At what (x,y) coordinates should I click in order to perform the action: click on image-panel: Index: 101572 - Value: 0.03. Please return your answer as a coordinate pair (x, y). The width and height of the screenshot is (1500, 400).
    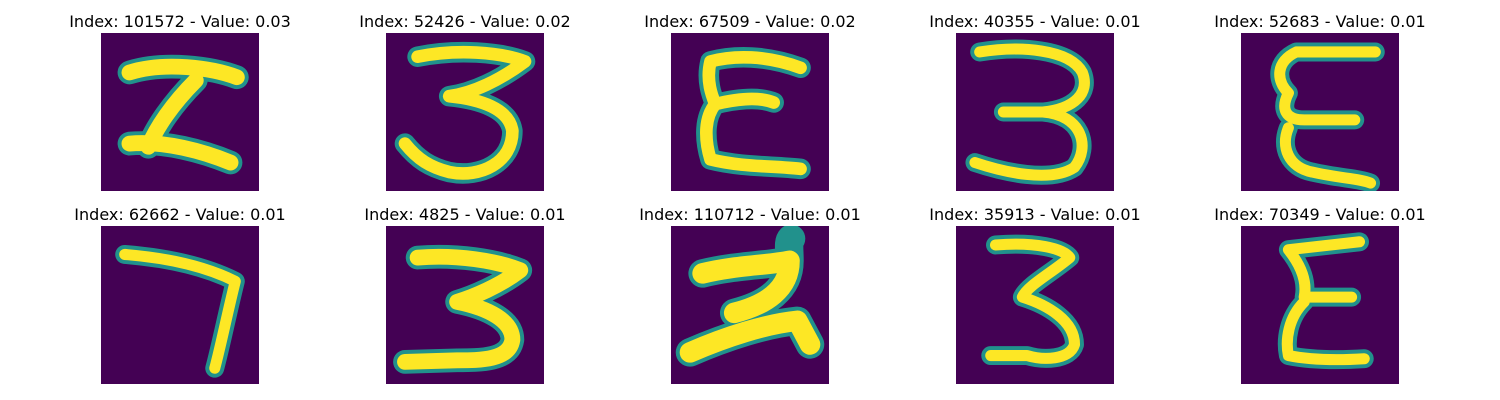
    Looking at the image, I should click on (180, 107).